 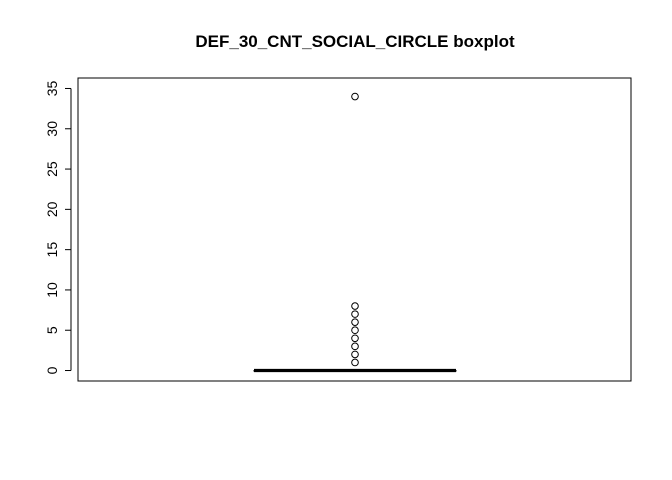 What do you see at coordinates (58, 227) in the screenshot?
I see `y-axis: 0 5 10 15 20 25 30 35` at bounding box center [58, 227].